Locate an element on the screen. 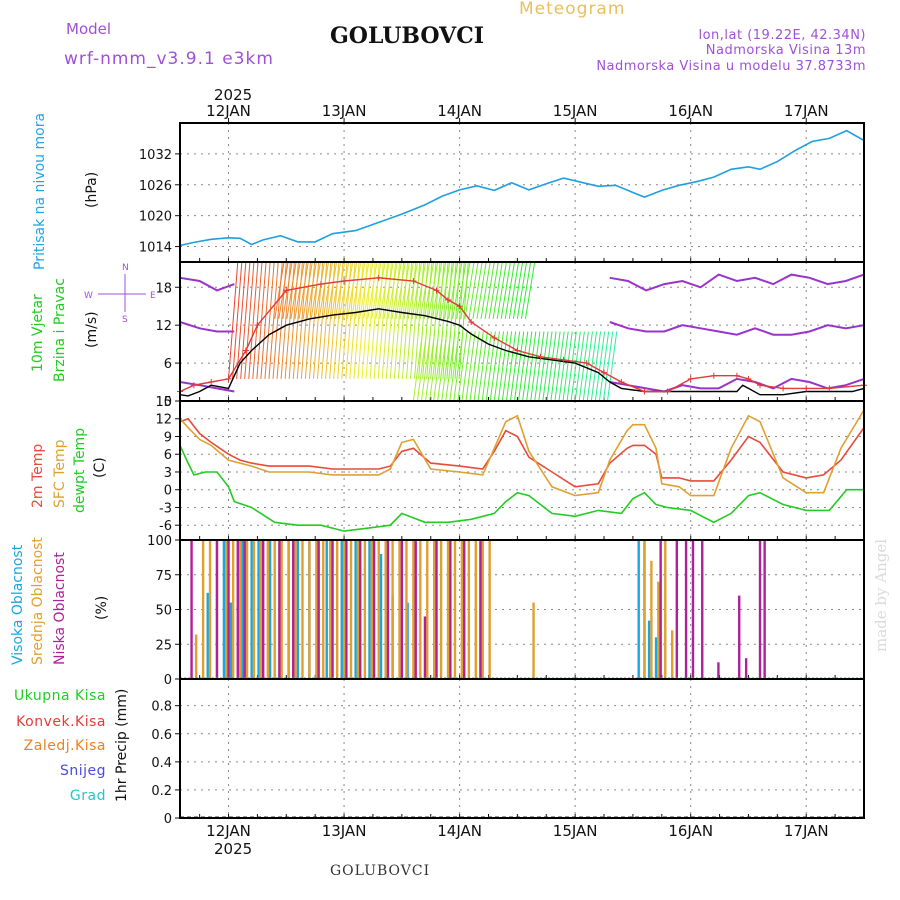  ytick-label-temperature-3: 3 is located at coordinates (168, 473).